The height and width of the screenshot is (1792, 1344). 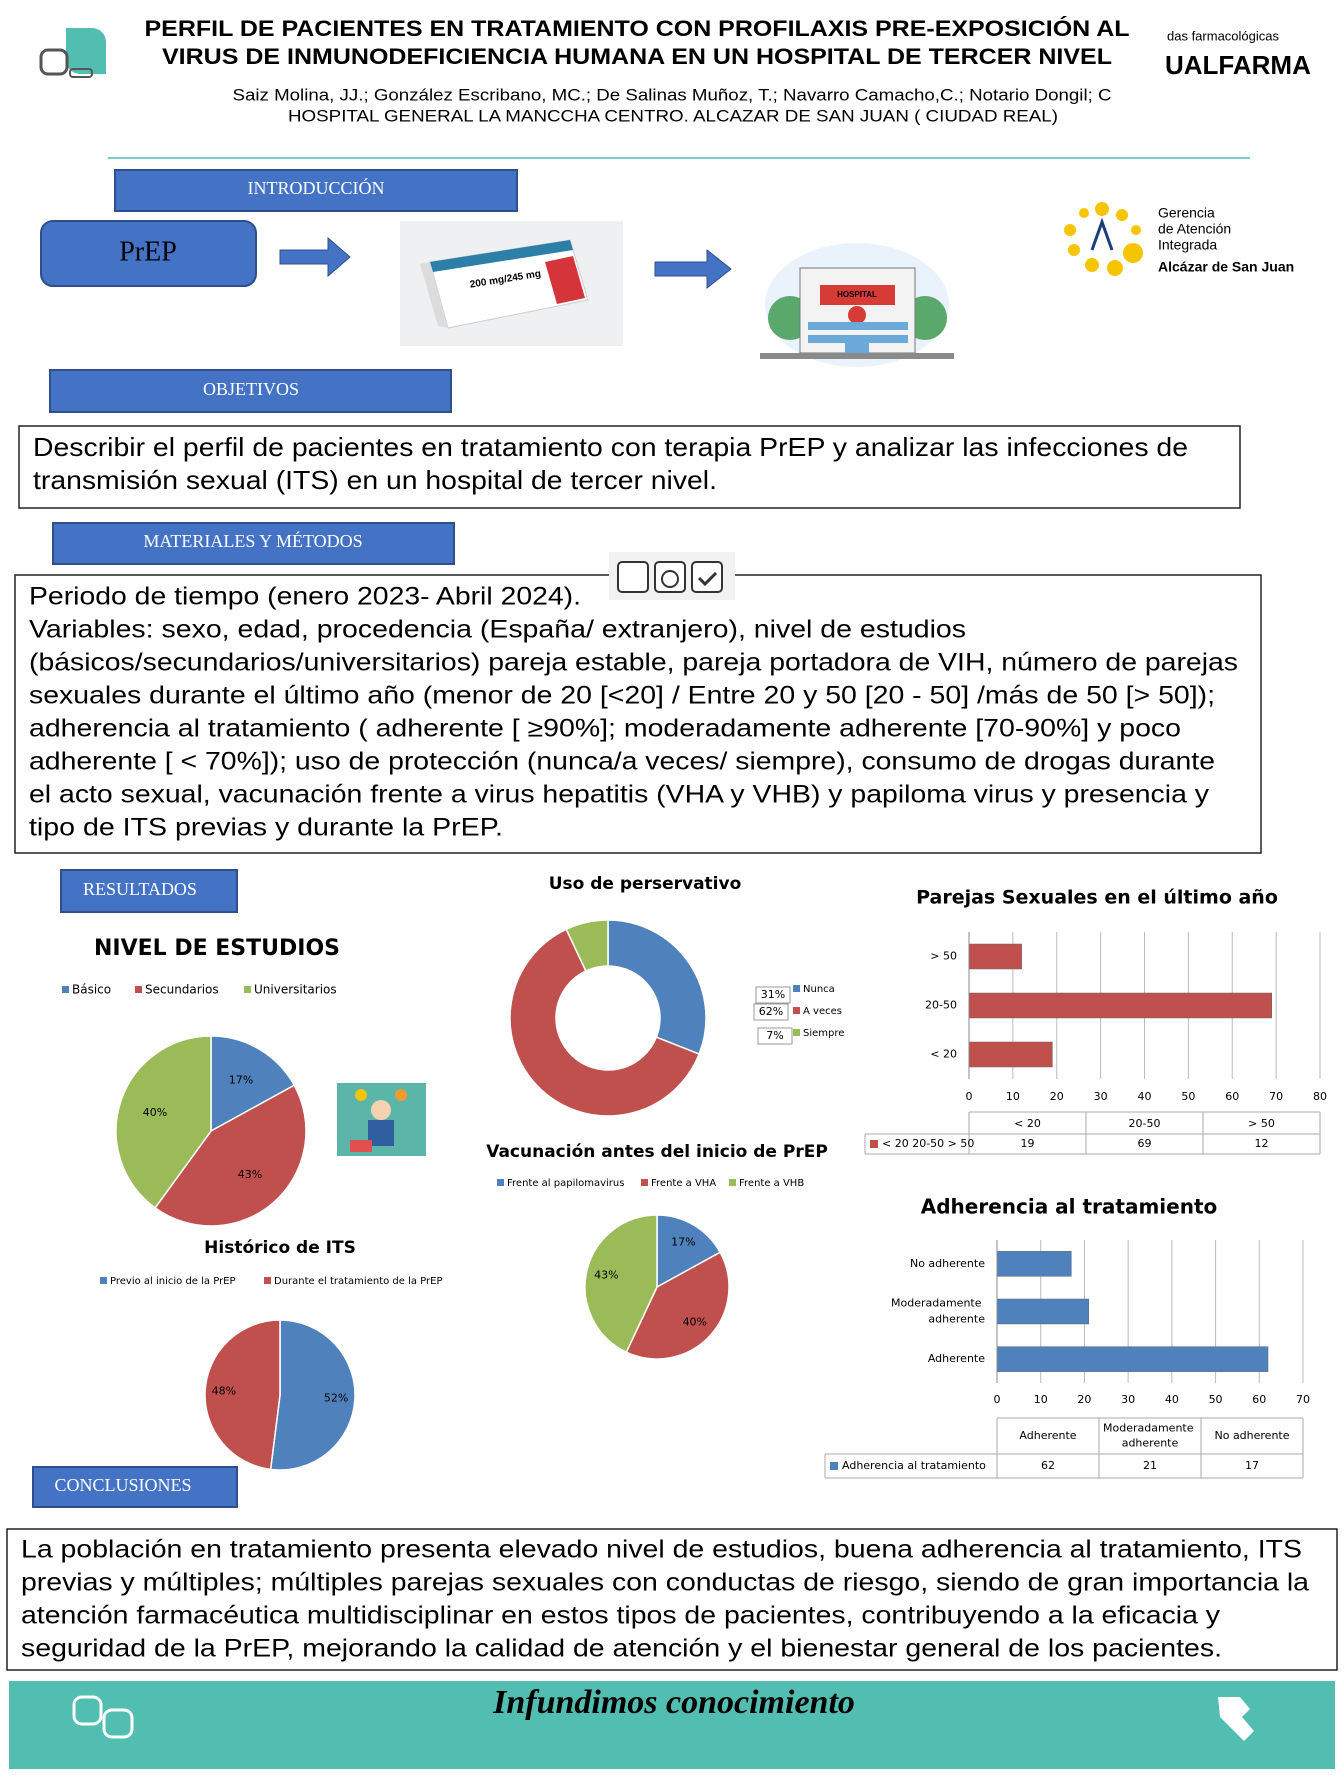 What do you see at coordinates (943, 1054) in the screenshot?
I see `y-tick-label: < 20` at bounding box center [943, 1054].